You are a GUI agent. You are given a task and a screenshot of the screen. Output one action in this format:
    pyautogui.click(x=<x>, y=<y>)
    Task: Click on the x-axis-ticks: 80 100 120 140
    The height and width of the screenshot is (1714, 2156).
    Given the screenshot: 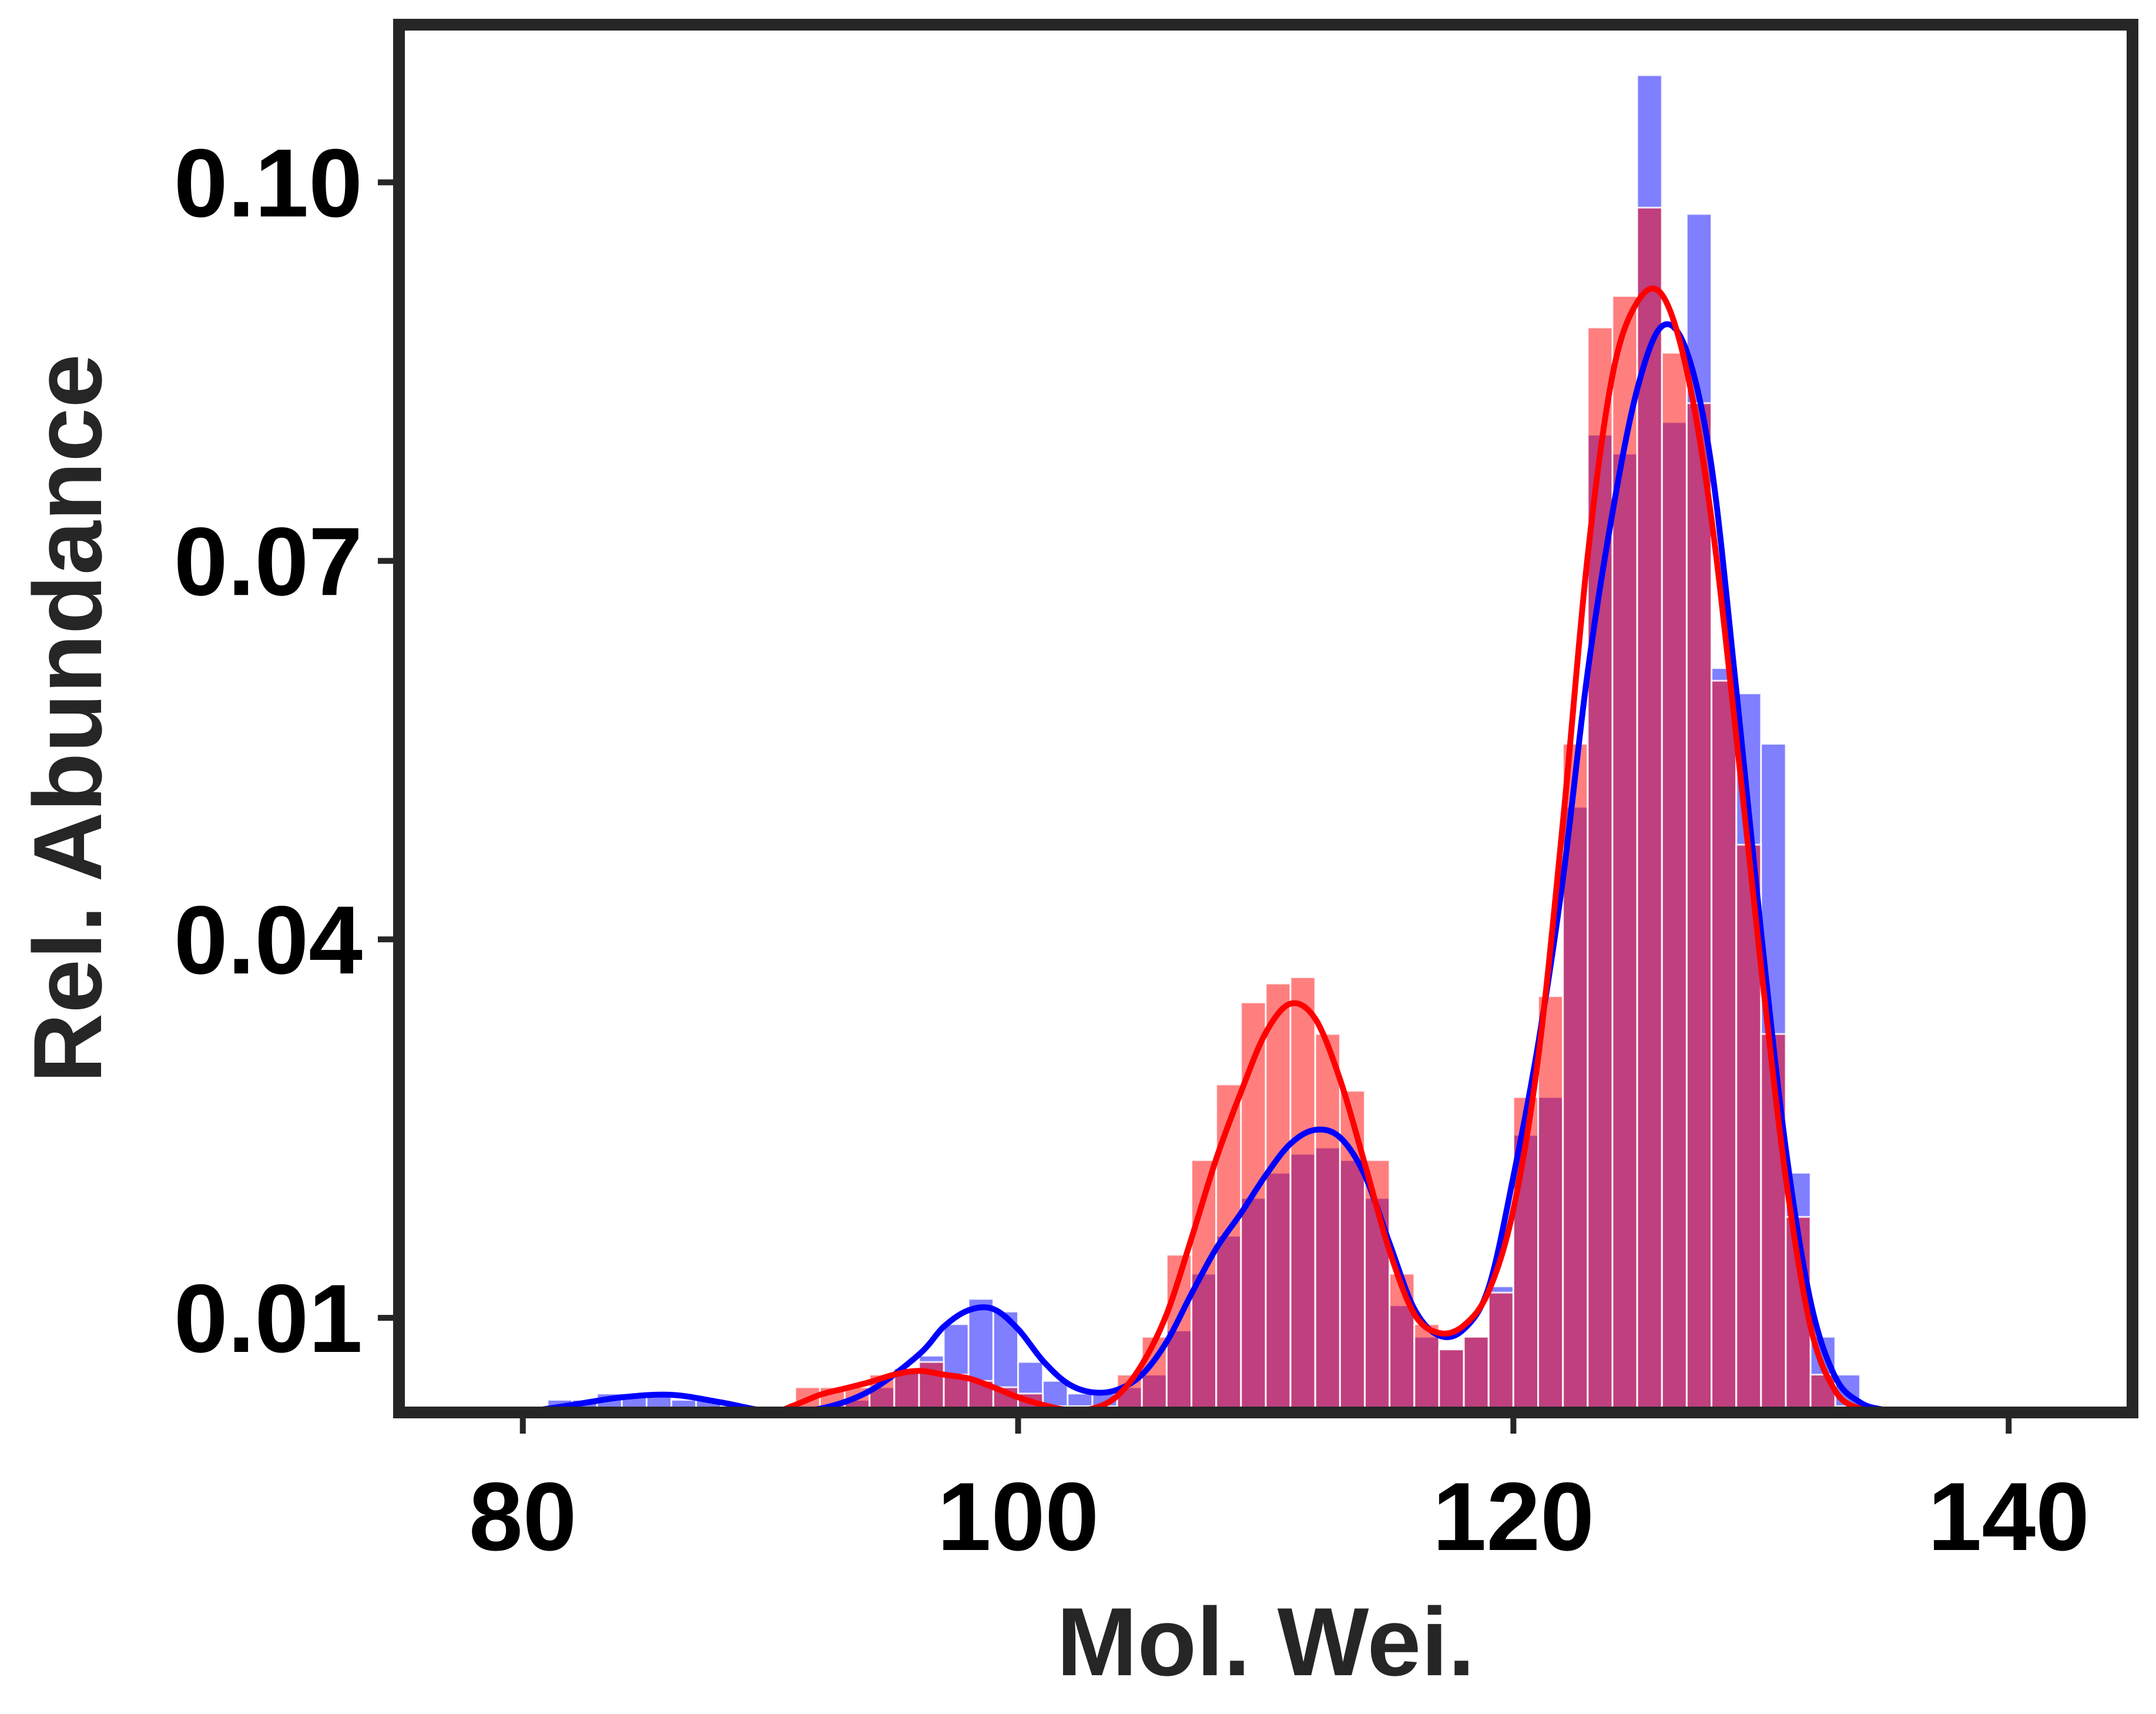 What is the action you would take?
    pyautogui.click(x=1280, y=1494)
    